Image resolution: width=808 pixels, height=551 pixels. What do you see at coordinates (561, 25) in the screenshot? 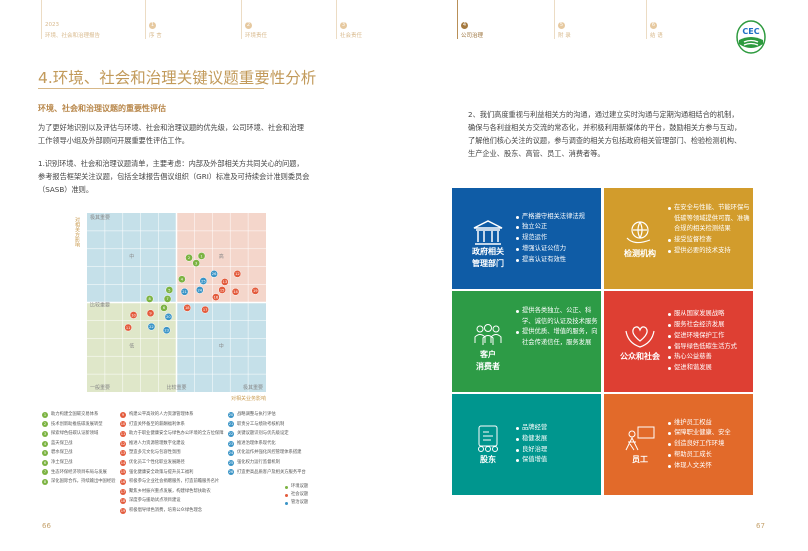
I see `nav-number: 5` at bounding box center [561, 25].